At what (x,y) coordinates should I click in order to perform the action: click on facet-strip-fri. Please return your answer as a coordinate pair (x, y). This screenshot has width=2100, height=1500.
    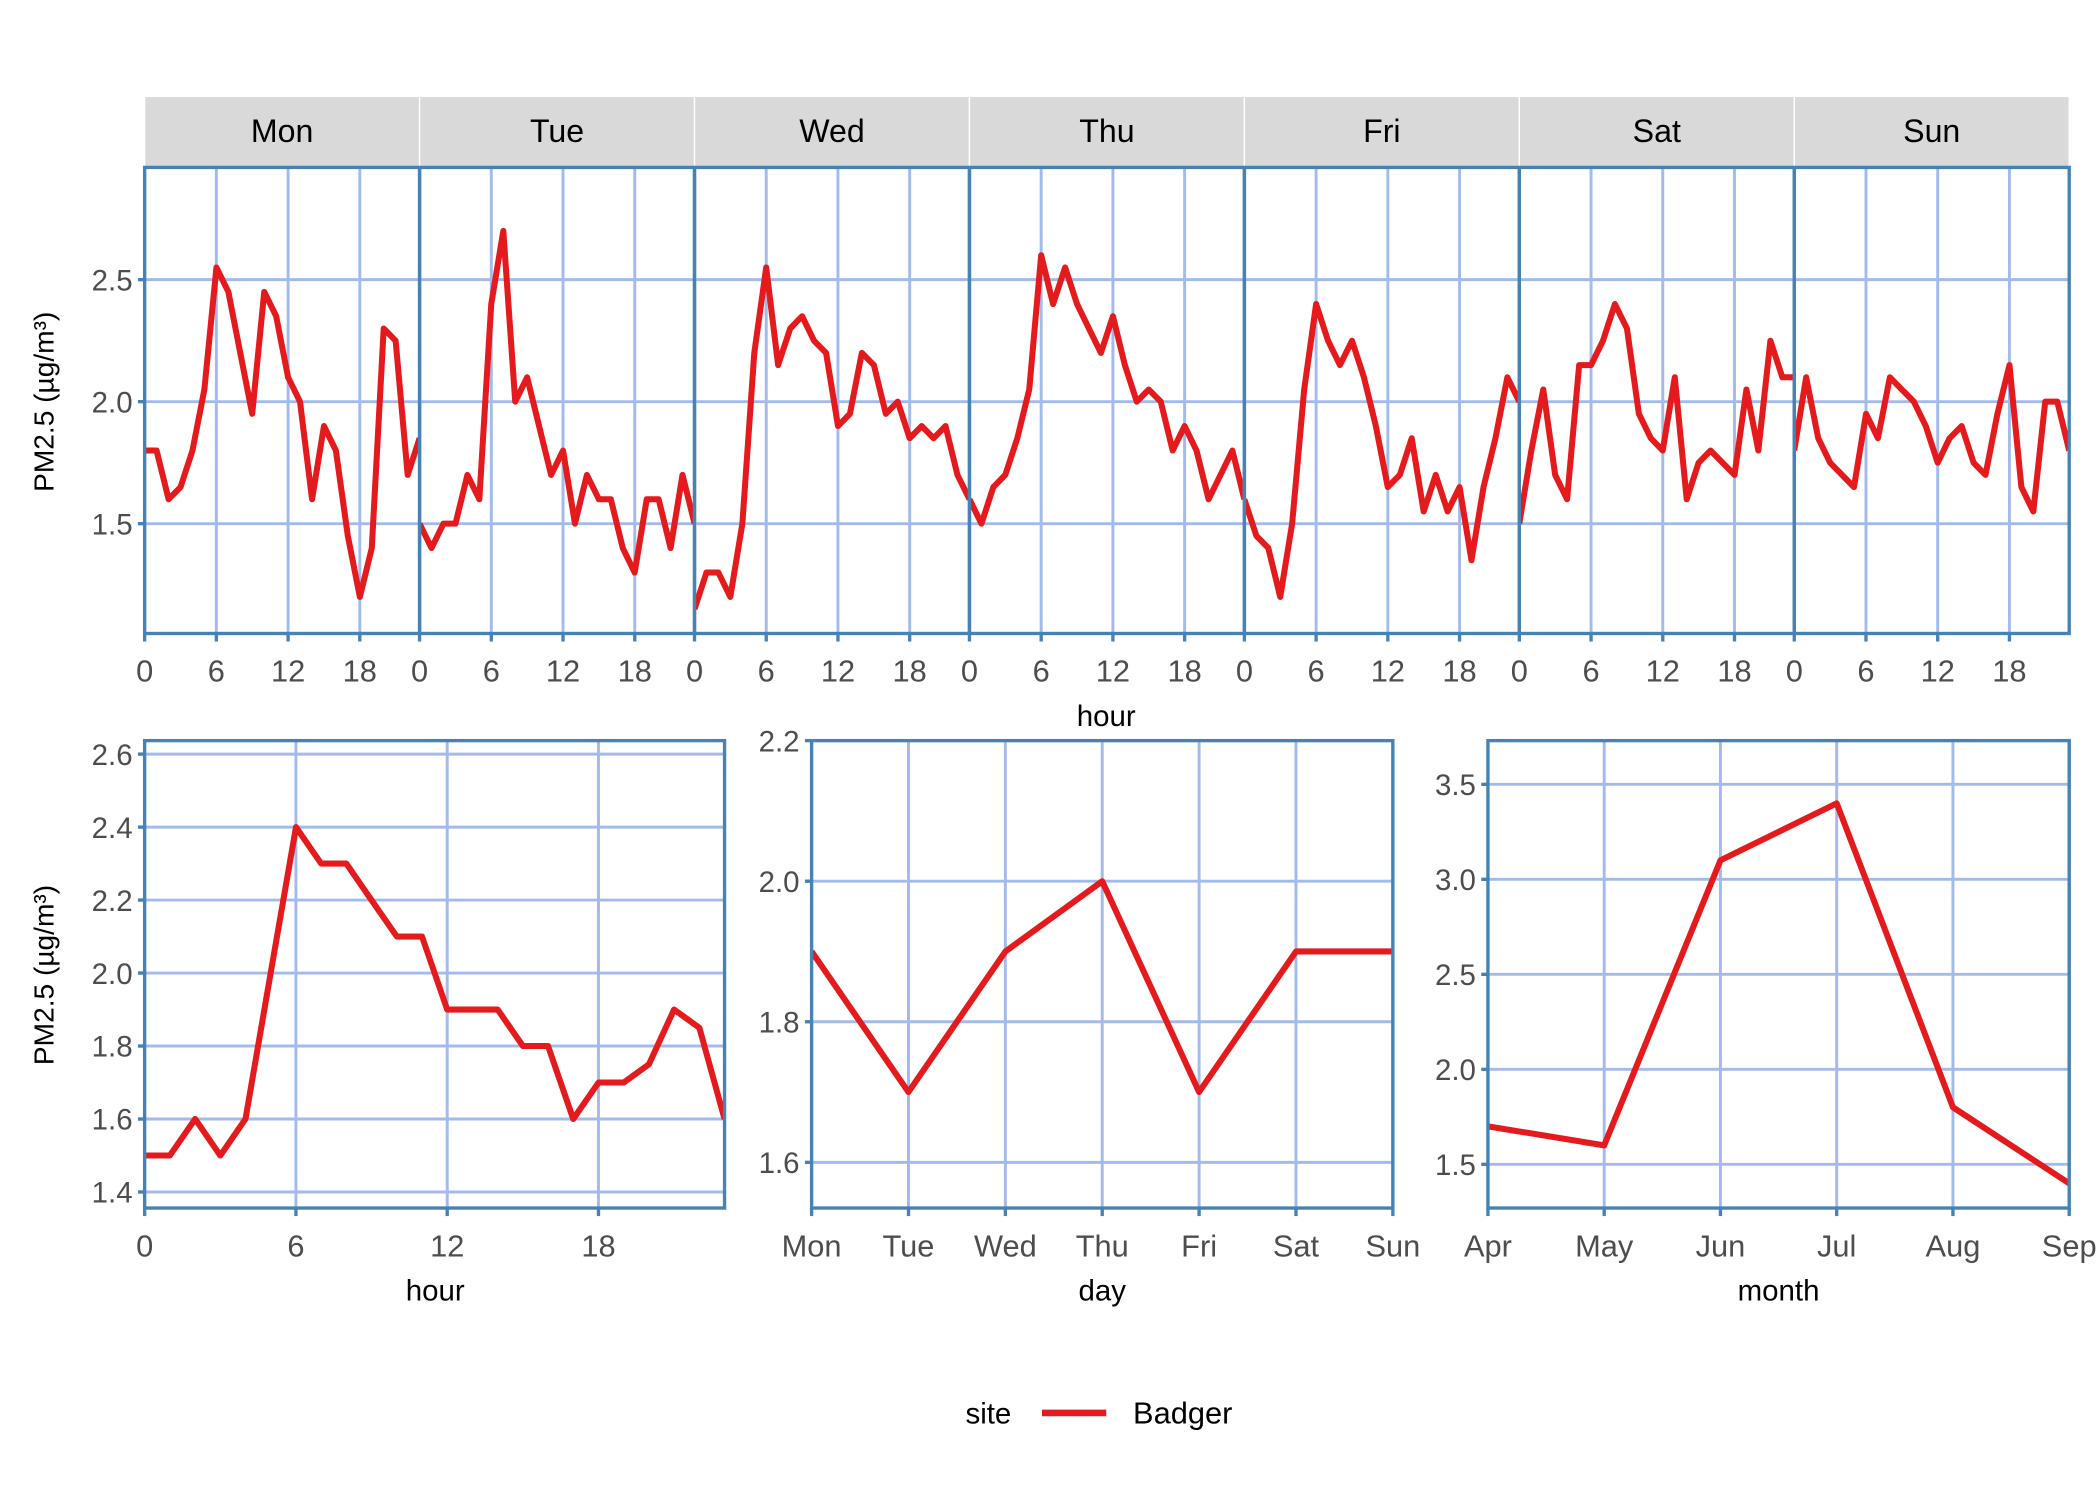
    Looking at the image, I should click on (1381, 132).